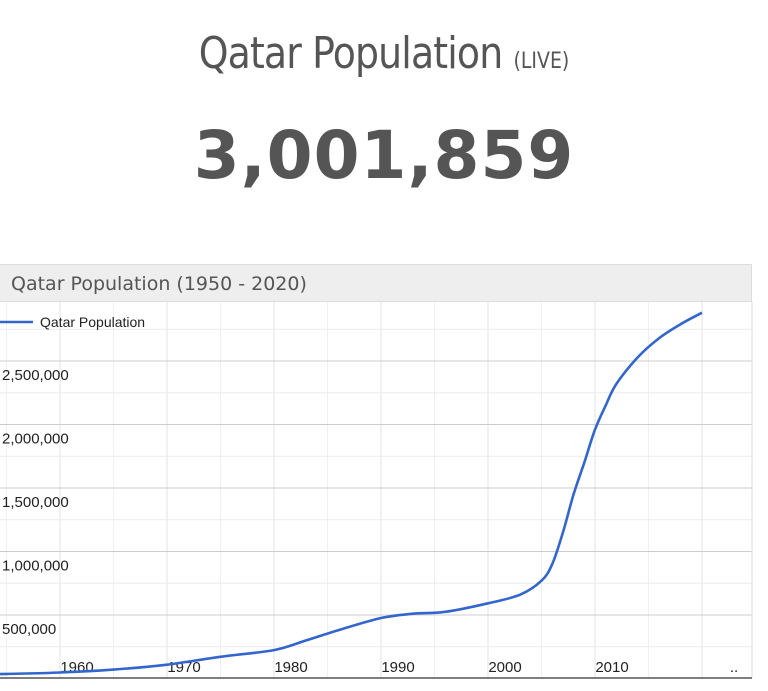 Image resolution: width=768 pixels, height=691 pixels. Describe the element at coordinates (504, 667) in the screenshot. I see `x-tick-label: 2000` at that location.